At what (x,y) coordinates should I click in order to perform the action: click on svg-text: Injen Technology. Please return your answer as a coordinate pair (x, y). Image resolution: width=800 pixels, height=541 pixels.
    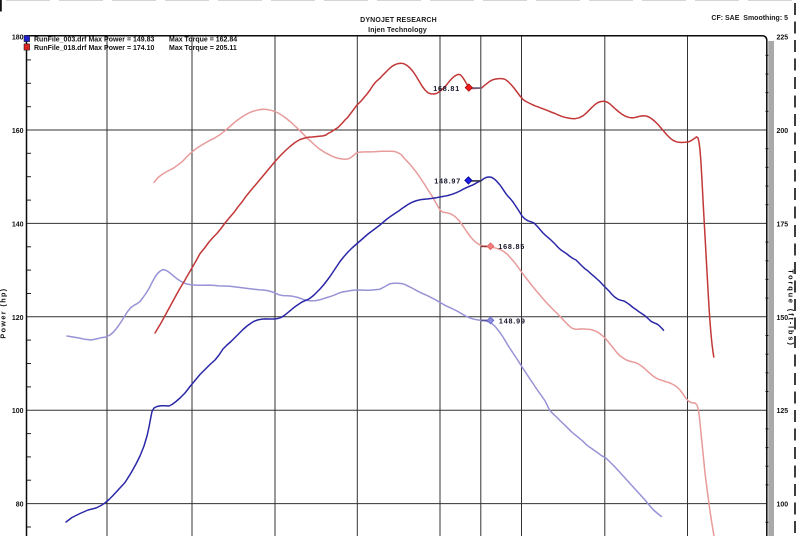
    Looking at the image, I should click on (397, 30).